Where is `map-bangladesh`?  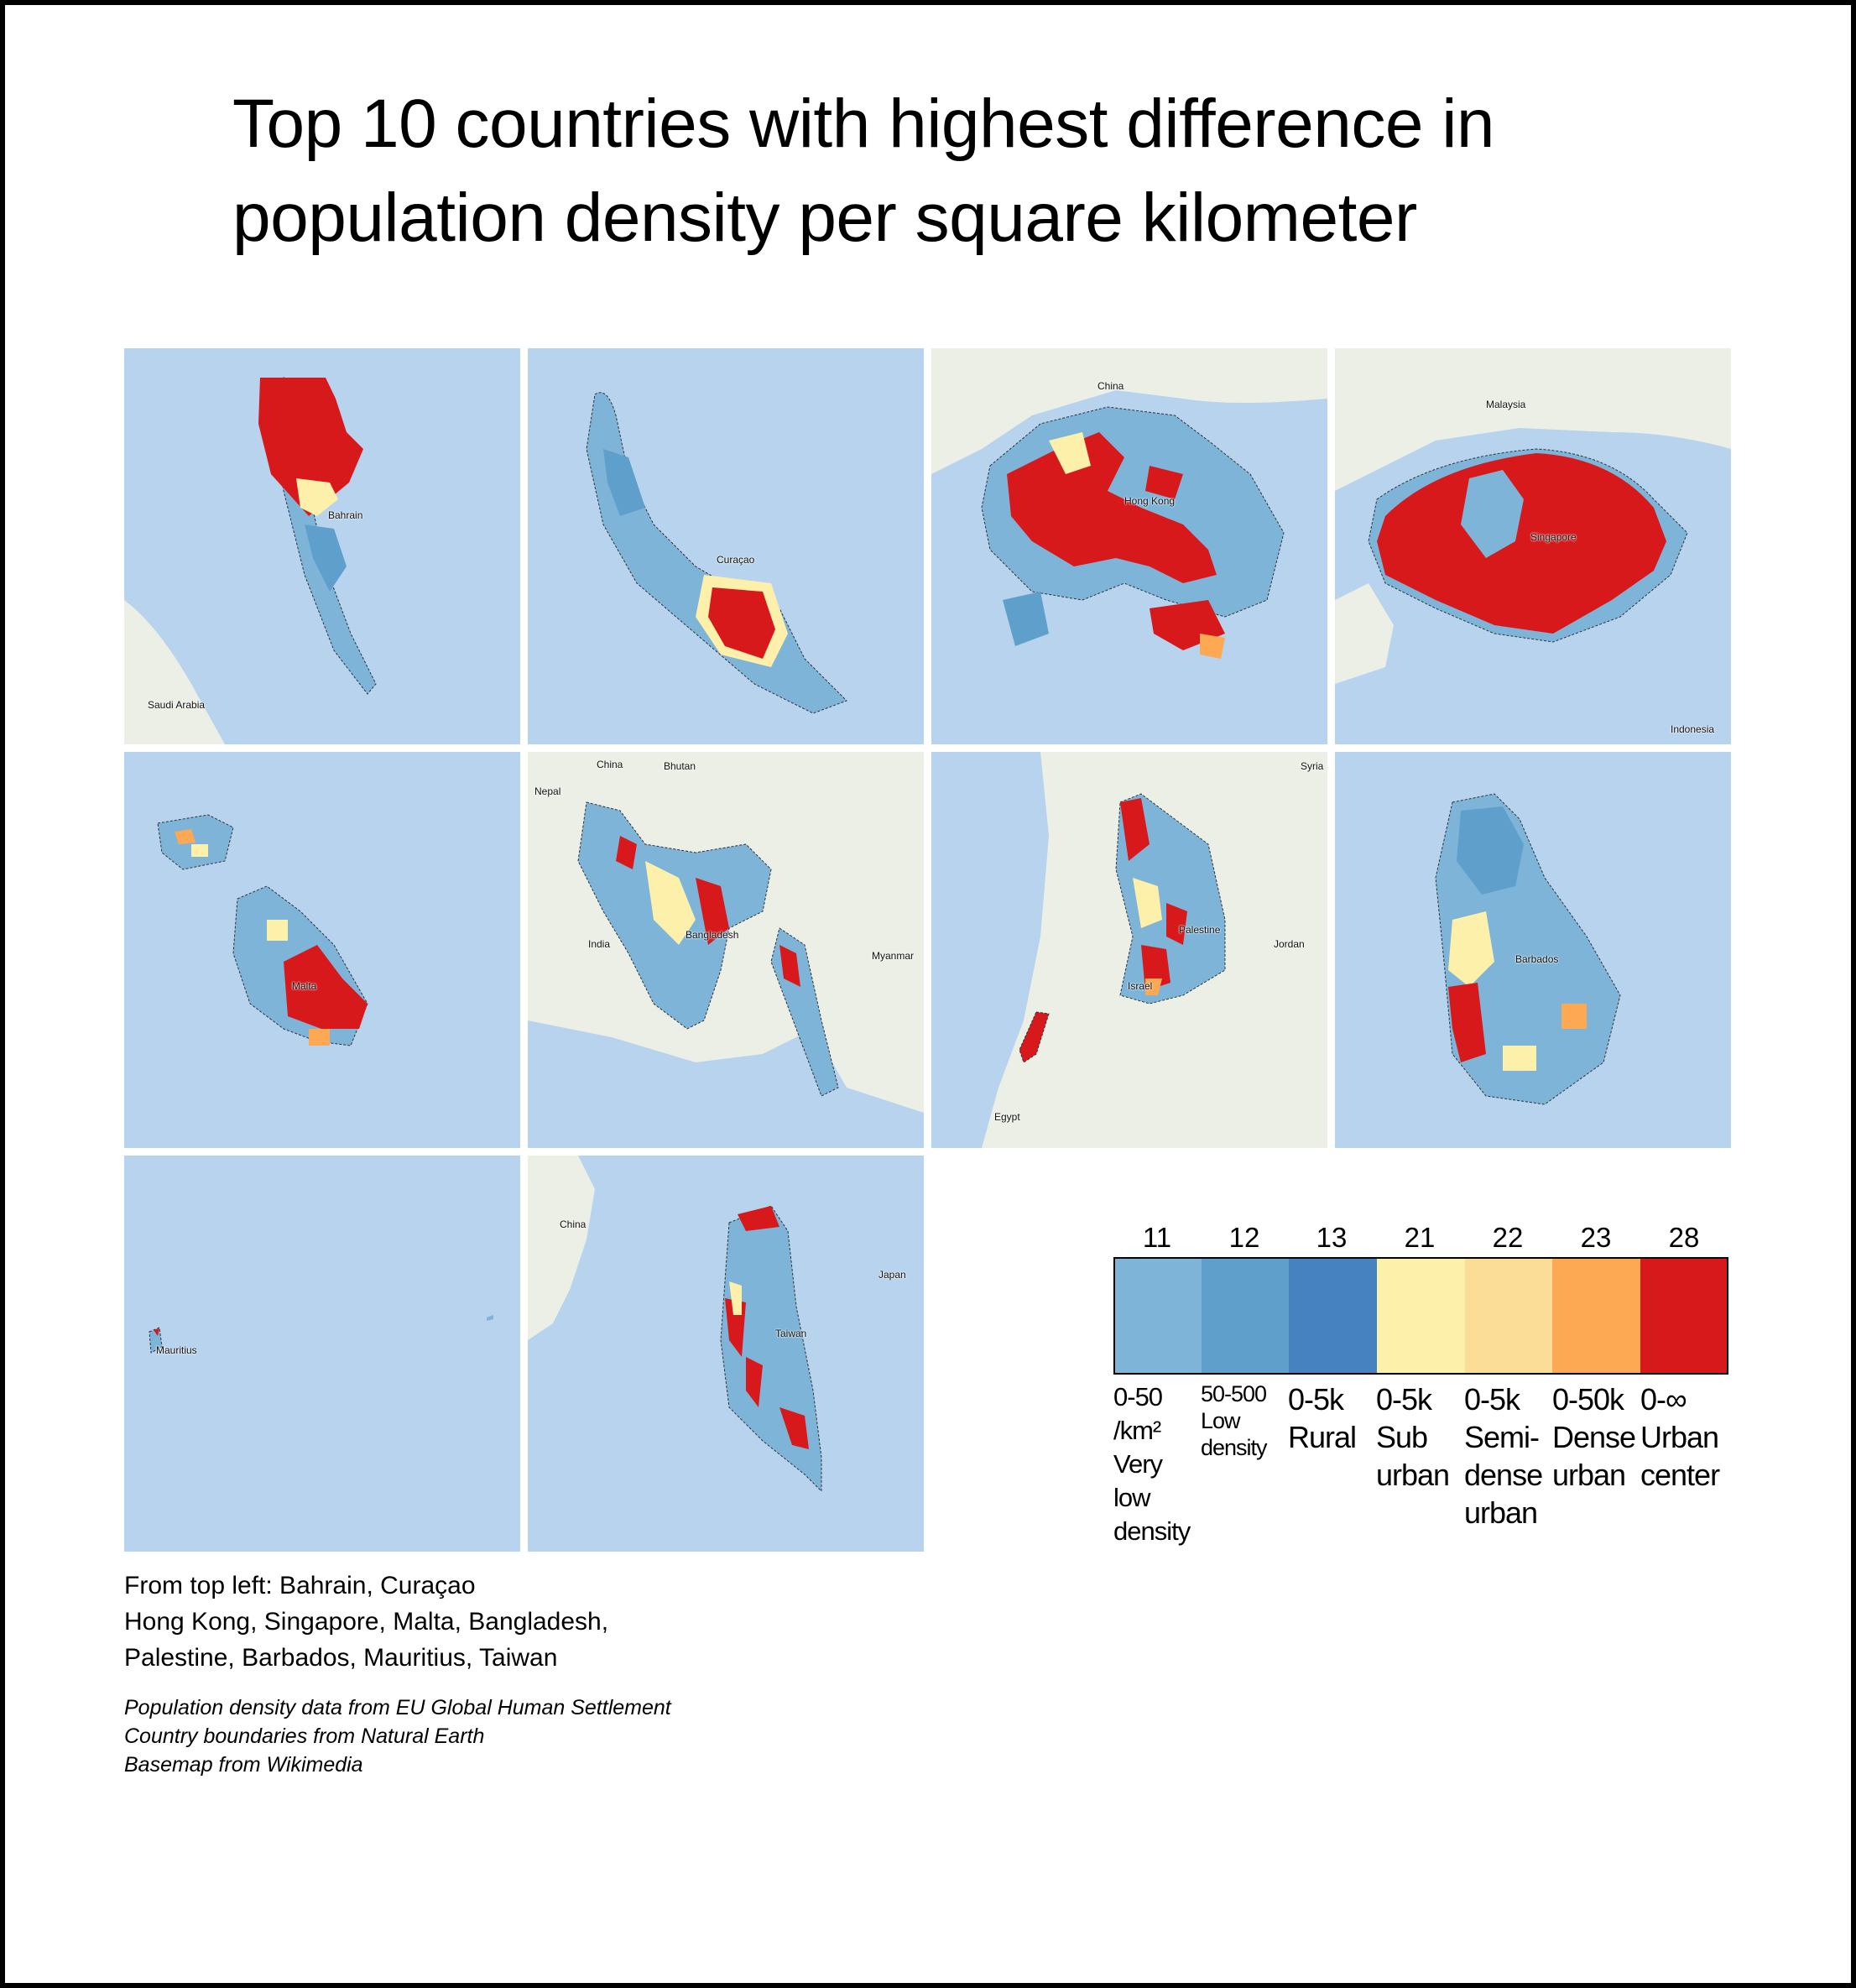
map-bangladesh is located at coordinates (726, 950).